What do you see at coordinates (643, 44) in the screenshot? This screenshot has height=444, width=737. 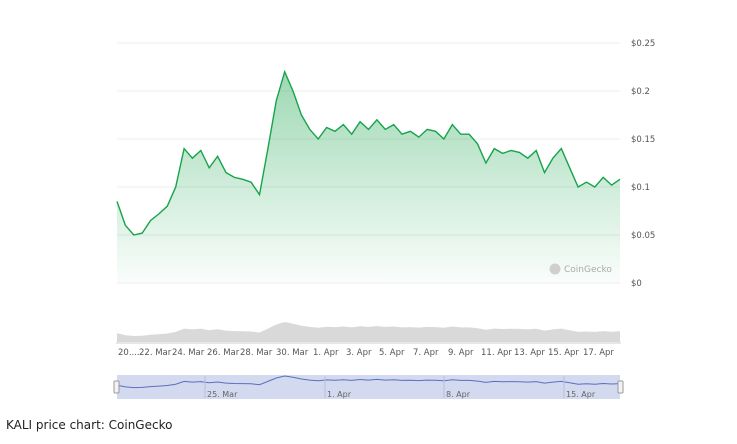 I see `y-tick-label: $0.25` at bounding box center [643, 44].